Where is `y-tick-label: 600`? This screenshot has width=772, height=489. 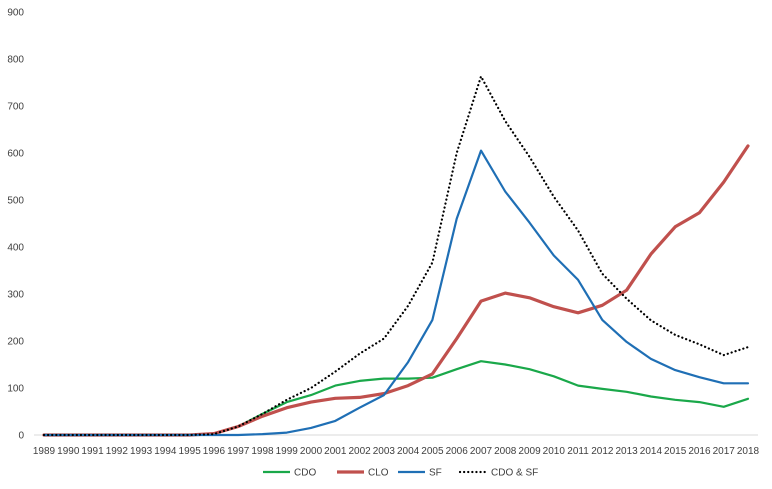 y-tick-label: 600 is located at coordinates (15, 154).